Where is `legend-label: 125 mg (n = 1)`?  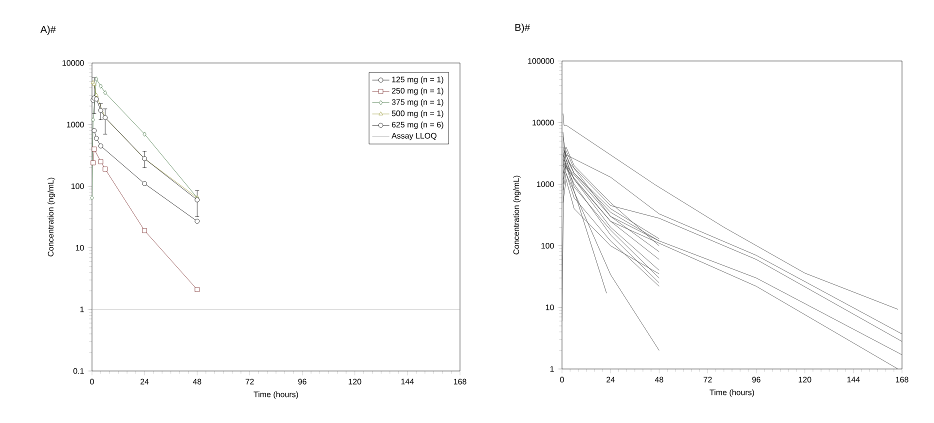 legend-label: 125 mg (n = 1) is located at coordinates (418, 80).